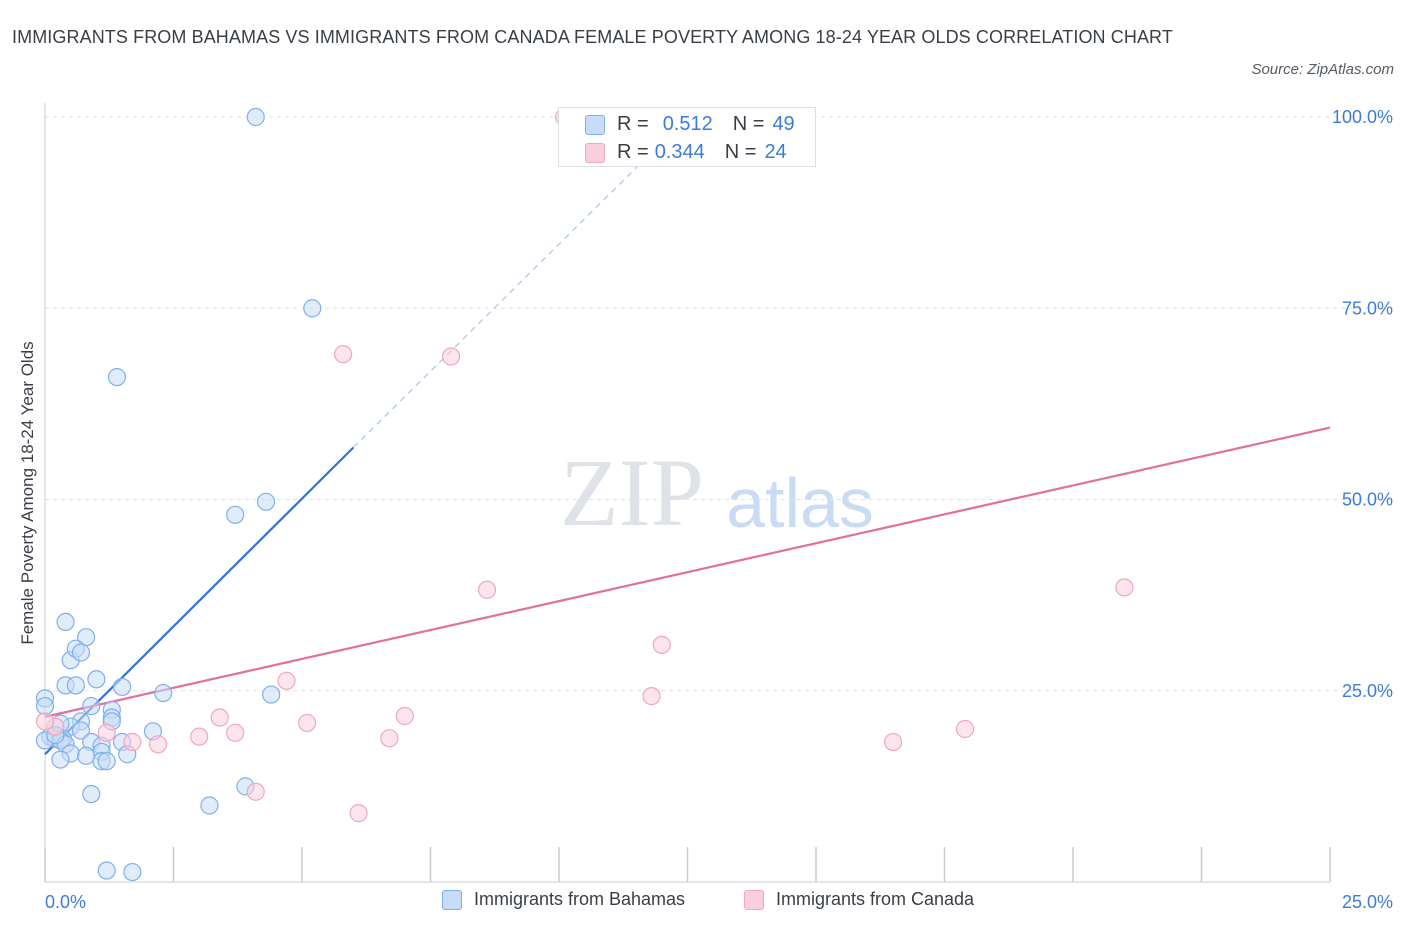 This screenshot has height=930, width=1406. What do you see at coordinates (717, 492) in the screenshot?
I see `watermark: ZIP atlas` at bounding box center [717, 492].